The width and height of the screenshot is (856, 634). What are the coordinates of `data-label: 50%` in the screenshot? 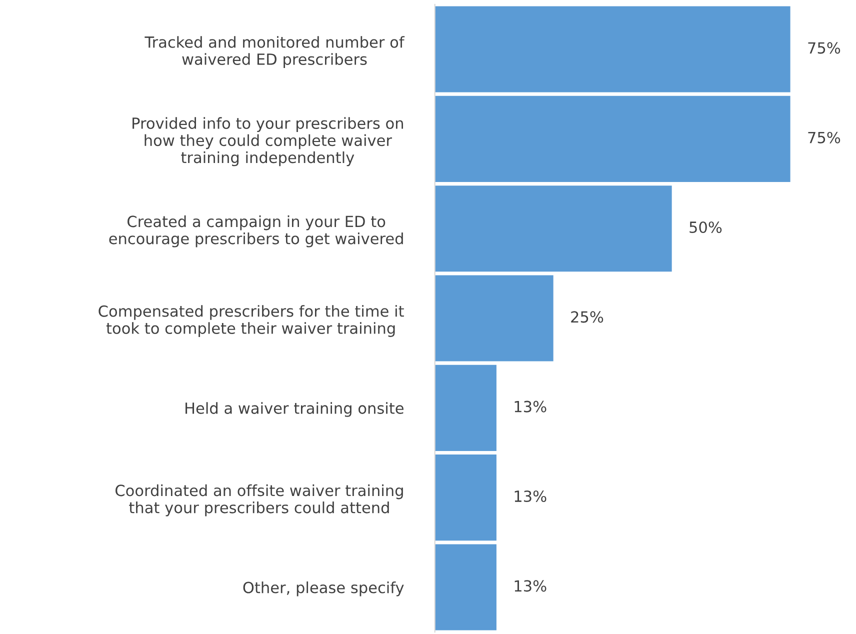 It's located at (706, 227).